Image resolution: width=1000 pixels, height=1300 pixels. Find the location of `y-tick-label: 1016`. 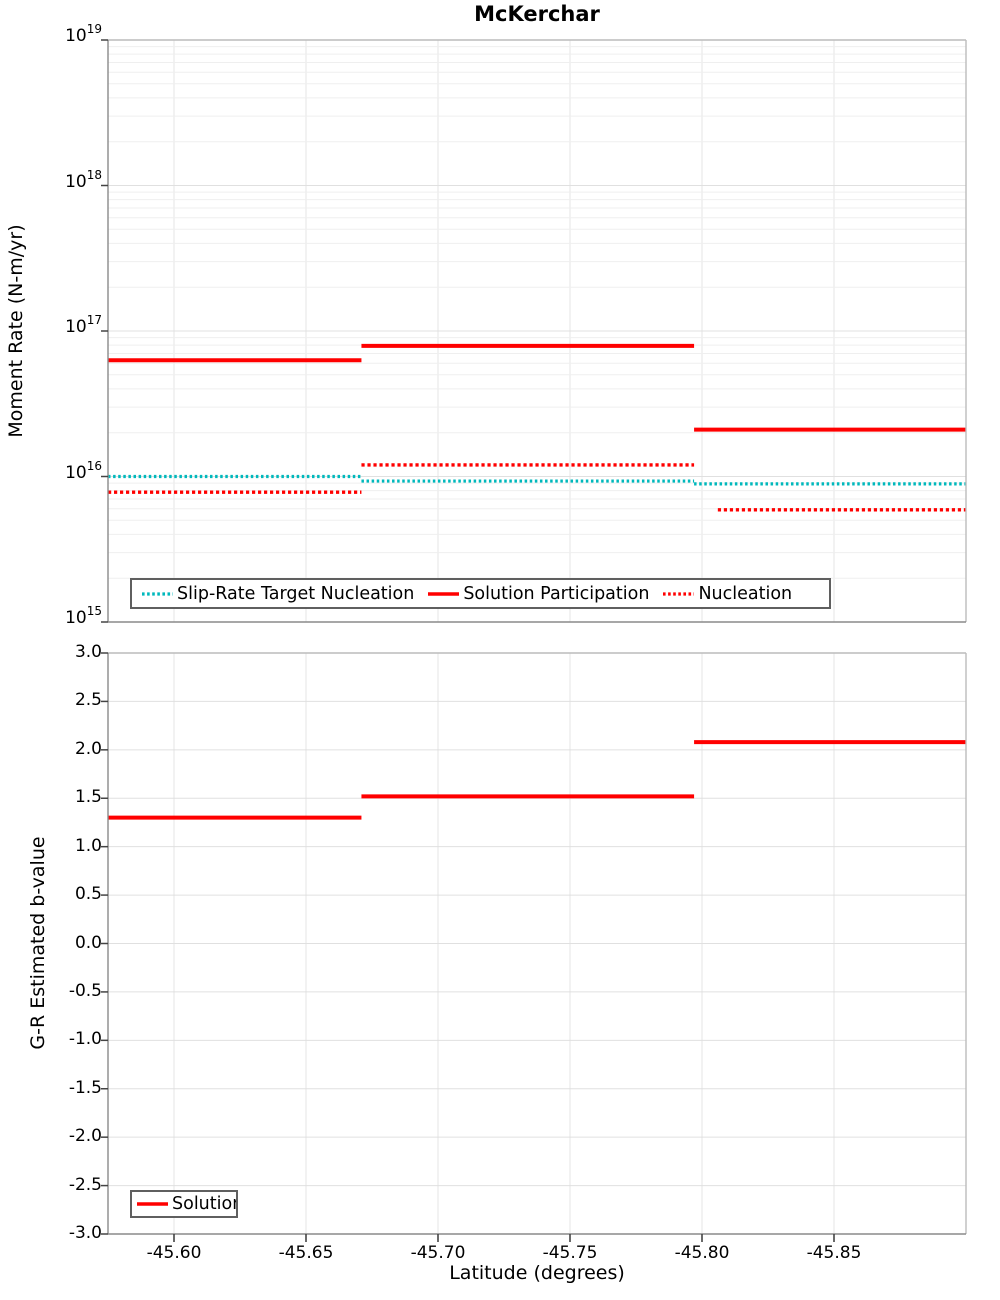

y-tick-label: 1016 is located at coordinates (83, 470).